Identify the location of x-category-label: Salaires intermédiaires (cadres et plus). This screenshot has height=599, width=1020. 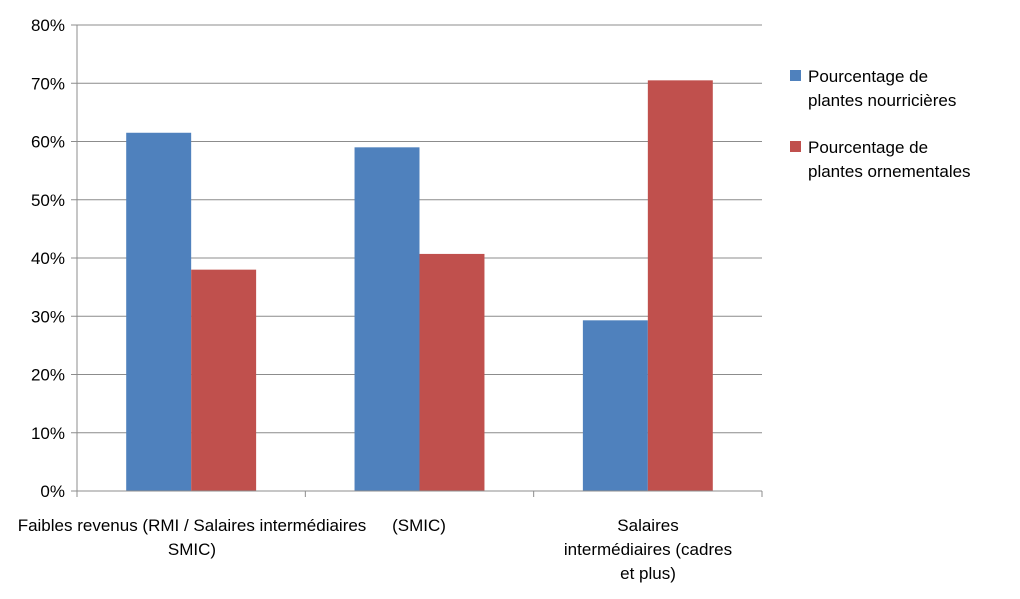
(648, 549).